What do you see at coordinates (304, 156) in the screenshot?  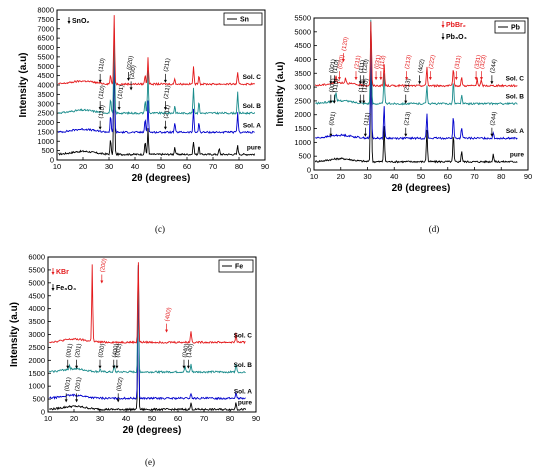 I see `y-tick-label: 500` at bounding box center [304, 156].